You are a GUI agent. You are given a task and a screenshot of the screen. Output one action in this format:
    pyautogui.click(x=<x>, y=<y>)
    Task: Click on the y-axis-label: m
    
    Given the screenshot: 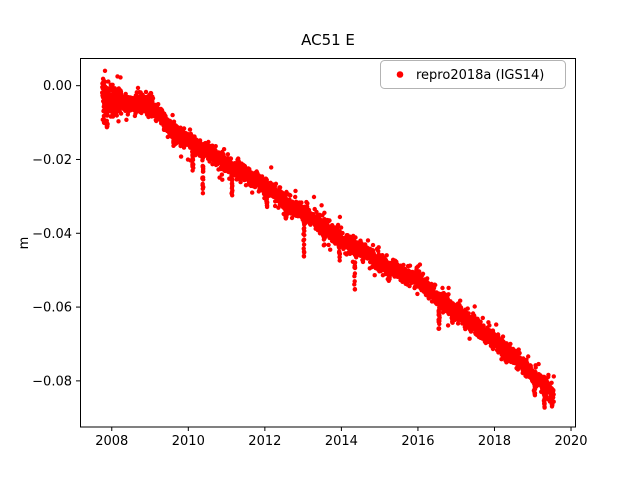 What is the action you would take?
    pyautogui.click(x=24, y=243)
    